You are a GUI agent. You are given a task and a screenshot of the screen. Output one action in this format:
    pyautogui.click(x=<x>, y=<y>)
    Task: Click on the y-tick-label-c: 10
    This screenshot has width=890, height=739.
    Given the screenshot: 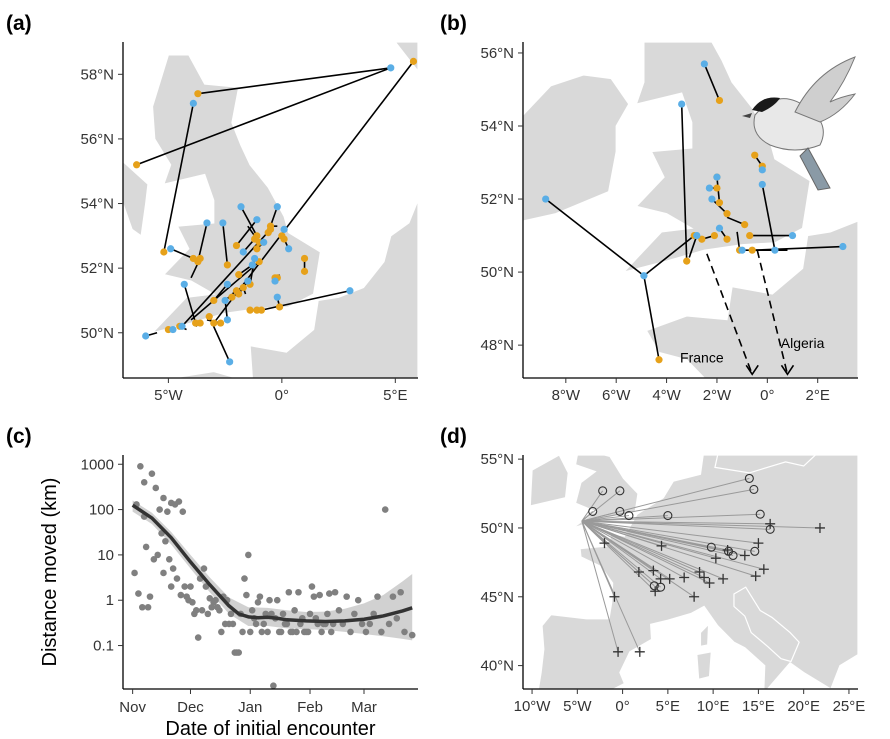 What is the action you would take?
    pyautogui.click(x=105, y=555)
    